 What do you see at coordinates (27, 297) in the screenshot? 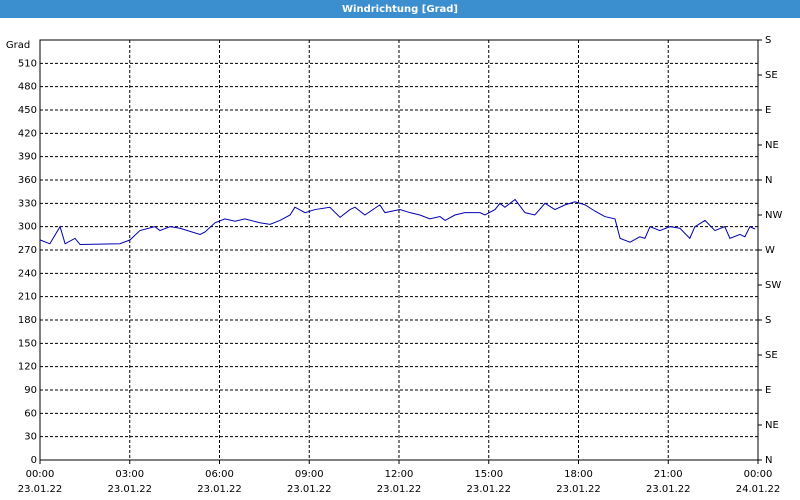
I see `y-tick-label: 210` at bounding box center [27, 297].